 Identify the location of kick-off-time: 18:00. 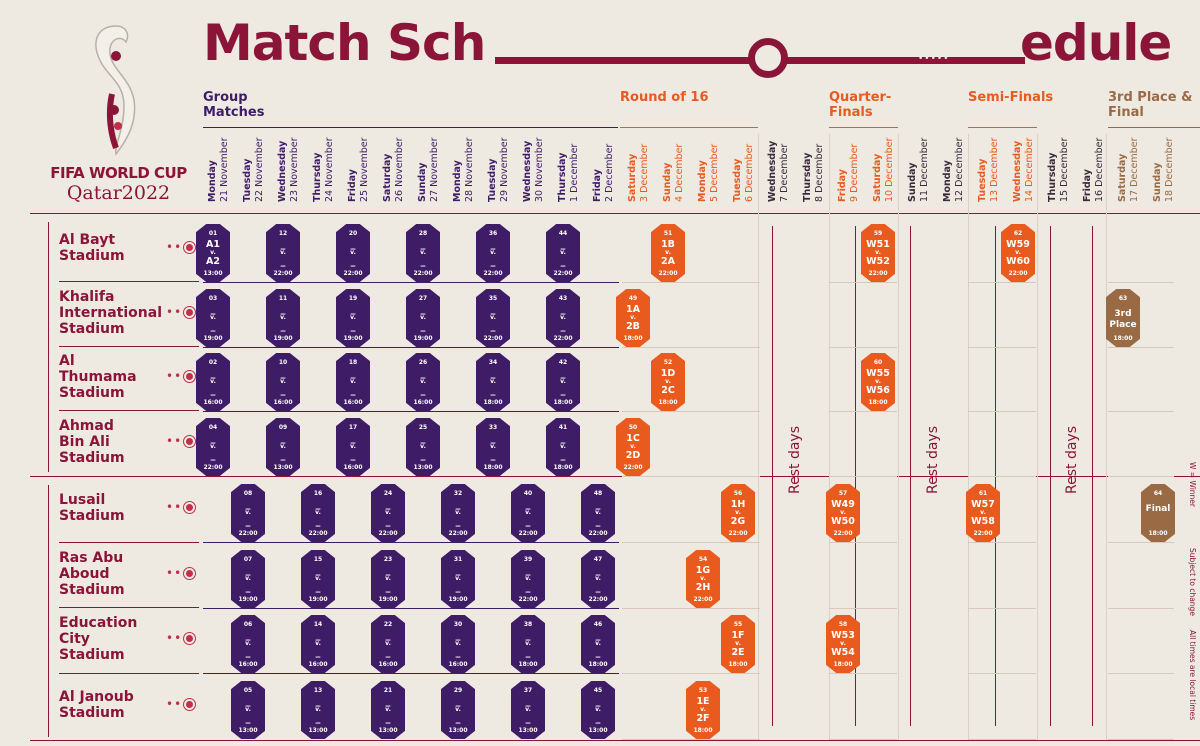
(1158, 533).